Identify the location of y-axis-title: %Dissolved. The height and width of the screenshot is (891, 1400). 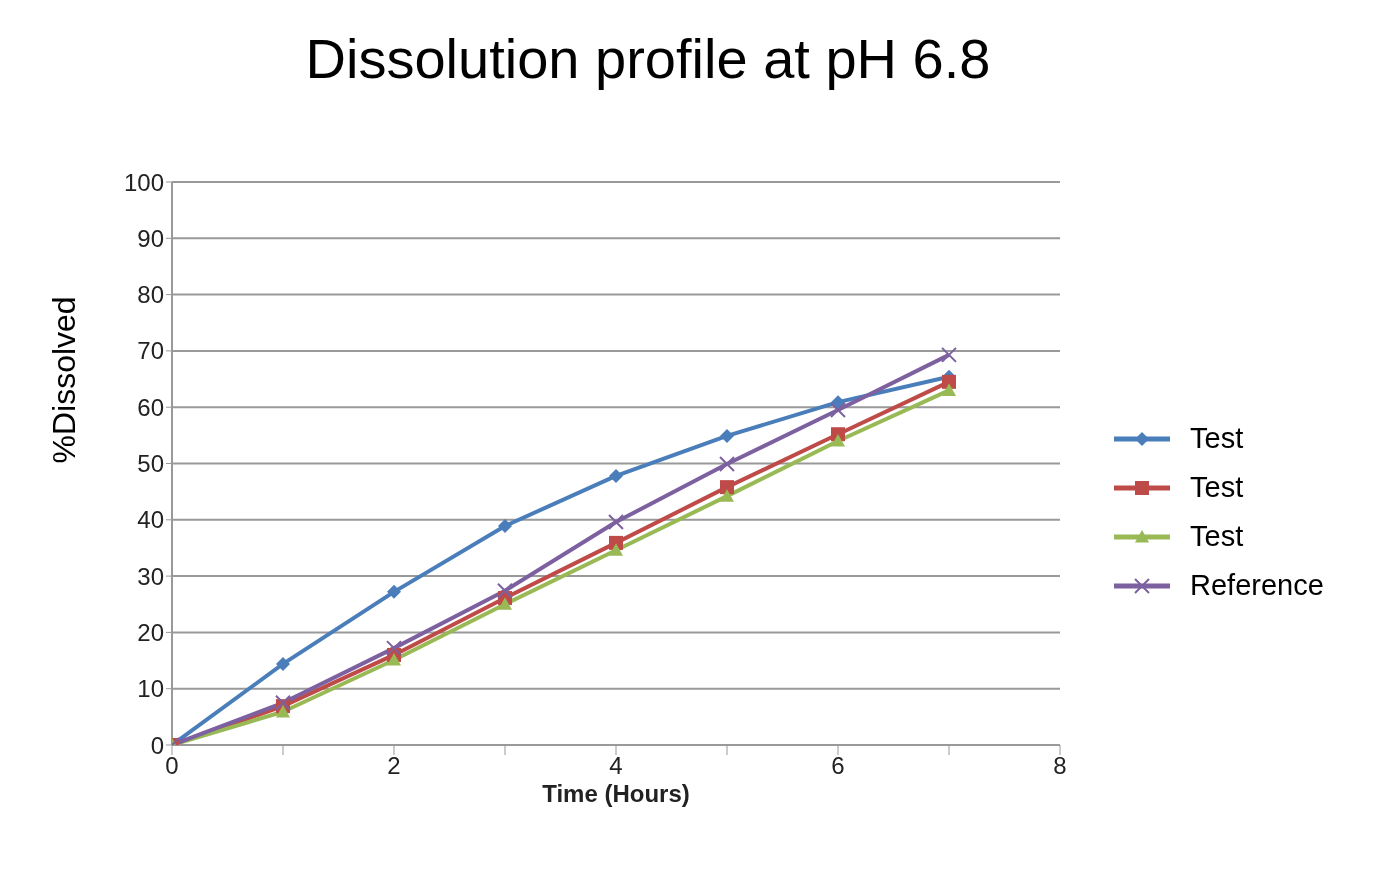
(64, 380).